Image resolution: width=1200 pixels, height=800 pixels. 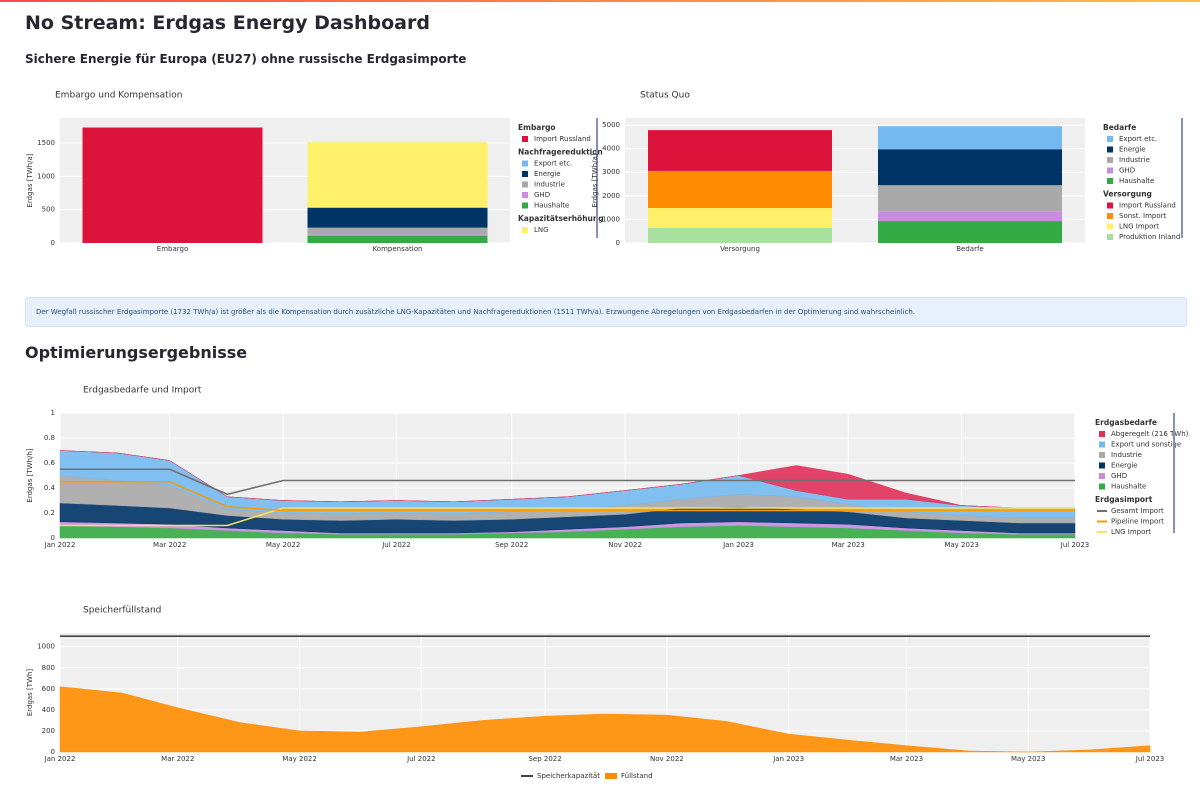 What do you see at coordinates (560, 152) in the screenshot?
I see `legend-title: Nachfragereduktion` at bounding box center [560, 152].